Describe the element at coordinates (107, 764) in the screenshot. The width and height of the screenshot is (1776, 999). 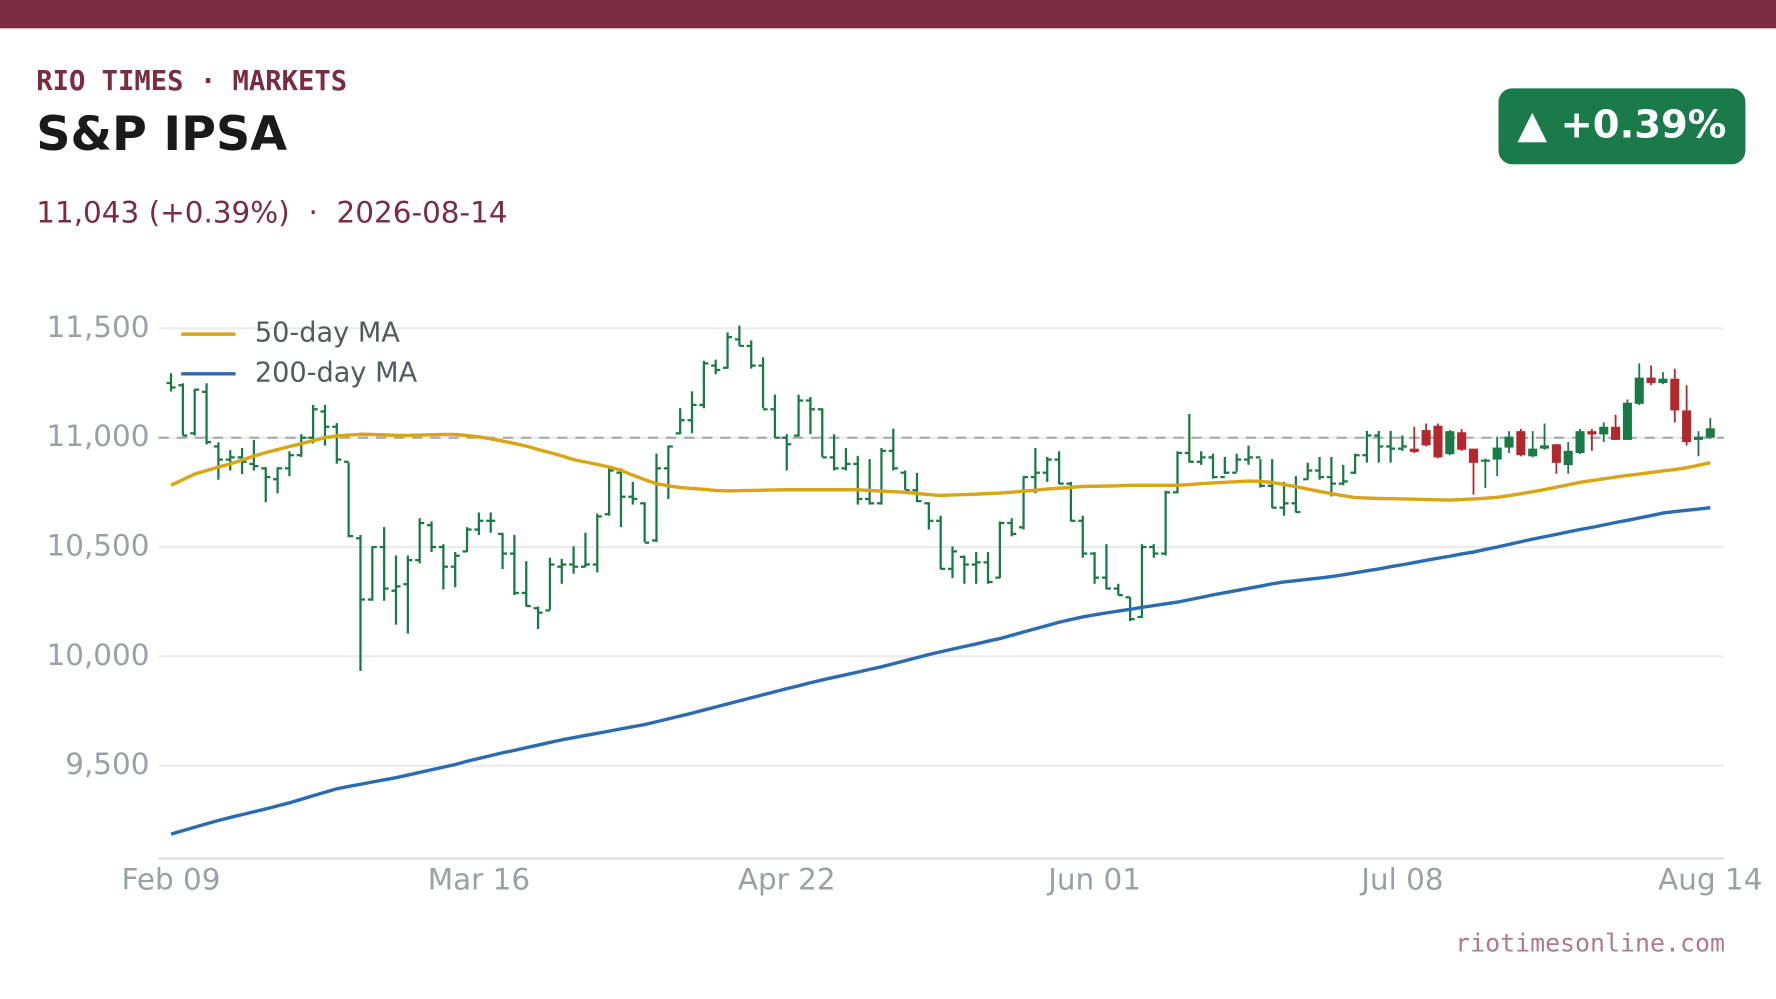
I see `y-tick-label: 9,500` at that location.